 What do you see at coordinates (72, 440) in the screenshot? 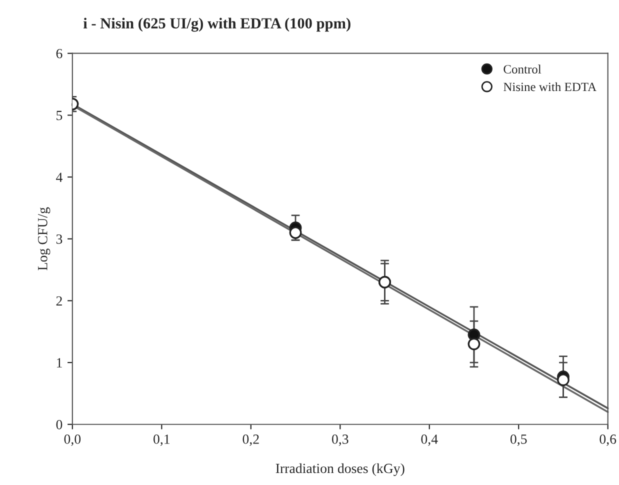
I see `x-tick-label: 0,0` at bounding box center [72, 440].